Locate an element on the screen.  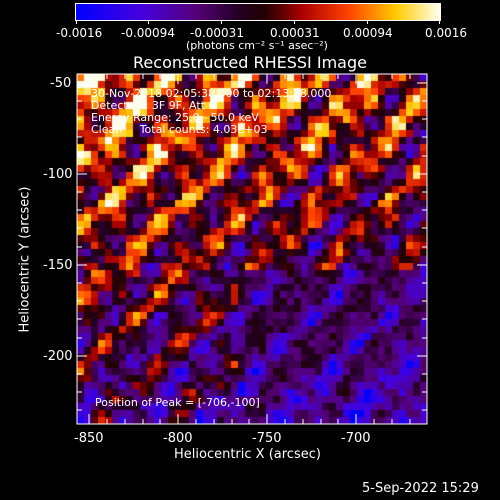
colorbar is located at coordinates (258, 12).